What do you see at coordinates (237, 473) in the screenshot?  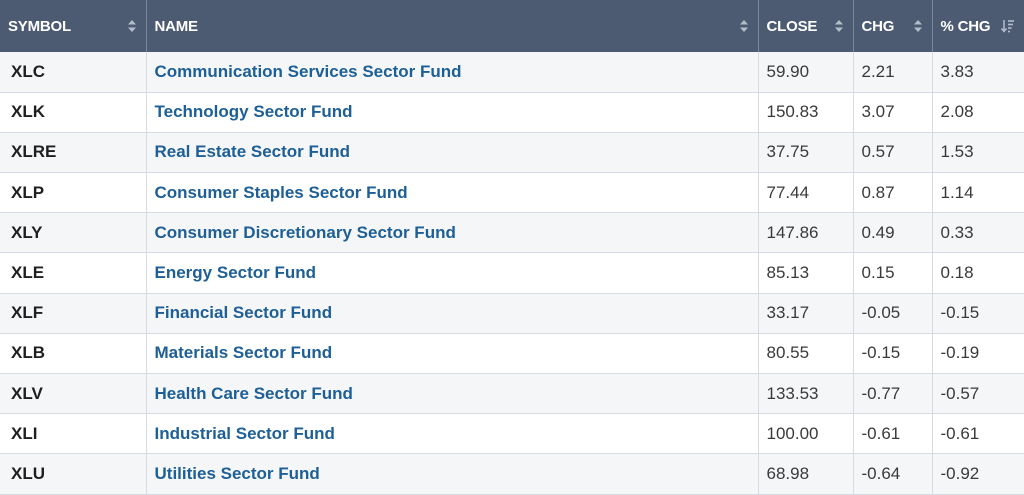 I see `fund-name-link: Utilities Sector Fund` at bounding box center [237, 473].